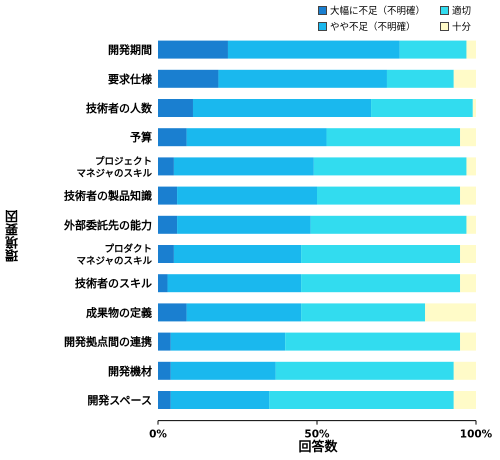 The height and width of the screenshot is (460, 500). What do you see at coordinates (455, 28) in the screenshot?
I see `legend-item-sufficient: 十分` at bounding box center [455, 28].